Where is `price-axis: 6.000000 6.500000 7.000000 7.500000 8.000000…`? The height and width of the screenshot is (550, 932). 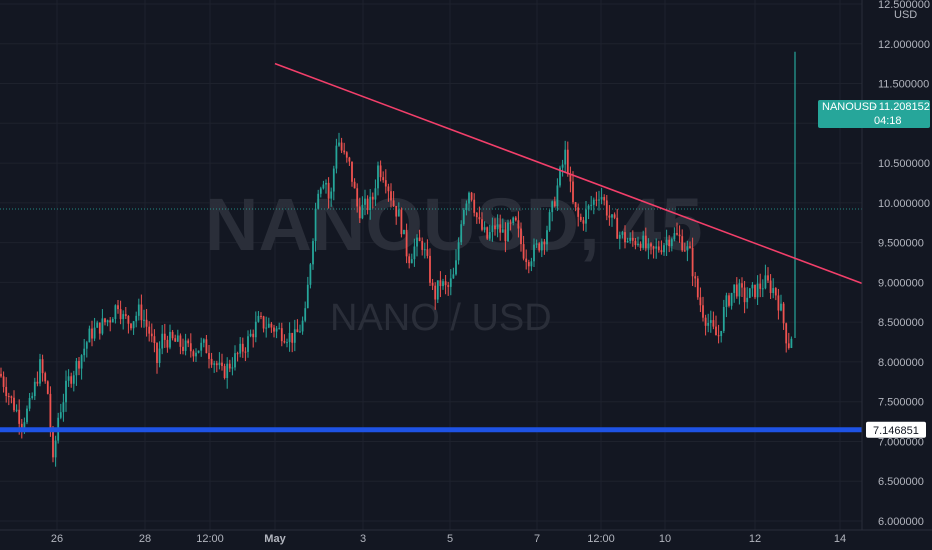
price-axis: 6.000000 6.500000 7.000000 7.500000 8.000000… is located at coordinates (904, 264).